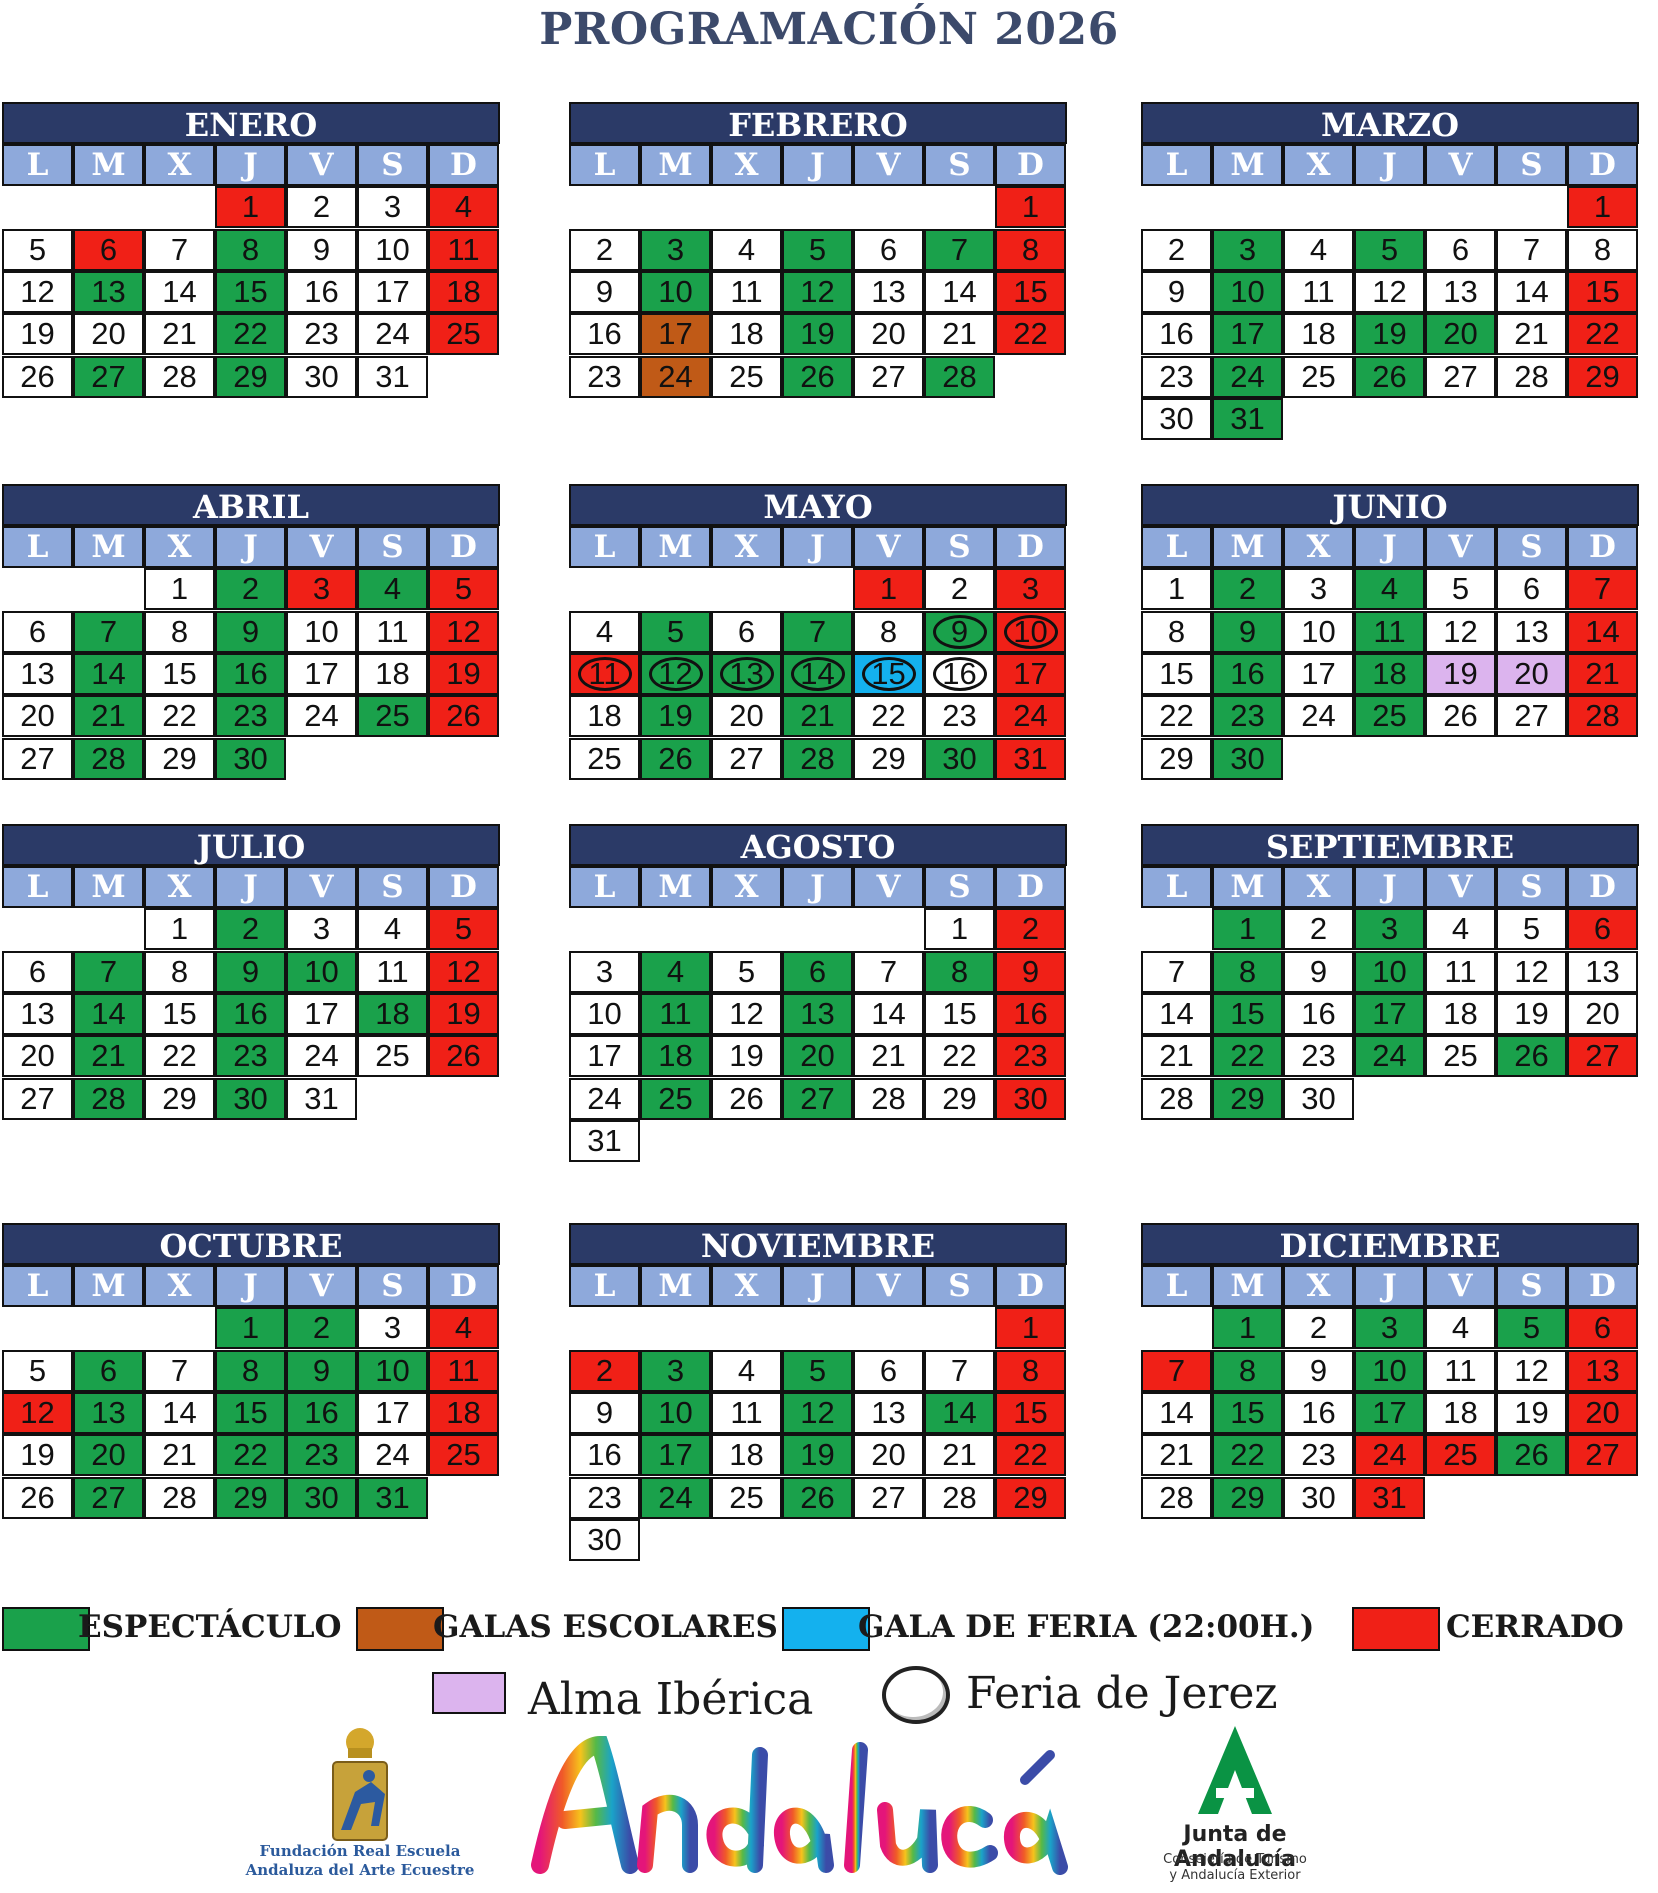 Image resolution: width=1658 pixels, height=1893 pixels. Describe the element at coordinates (888, 674) in the screenshot. I see `day-cell: 1515` at that location.